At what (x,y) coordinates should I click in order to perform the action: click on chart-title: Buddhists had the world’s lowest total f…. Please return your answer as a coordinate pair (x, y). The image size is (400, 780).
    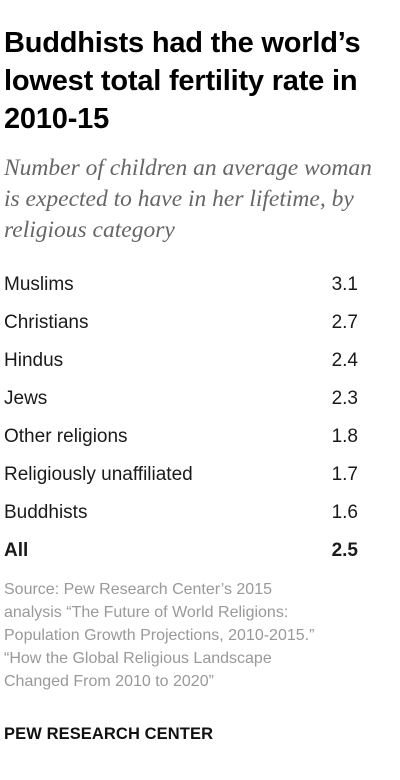
    Looking at the image, I should click on (182, 81).